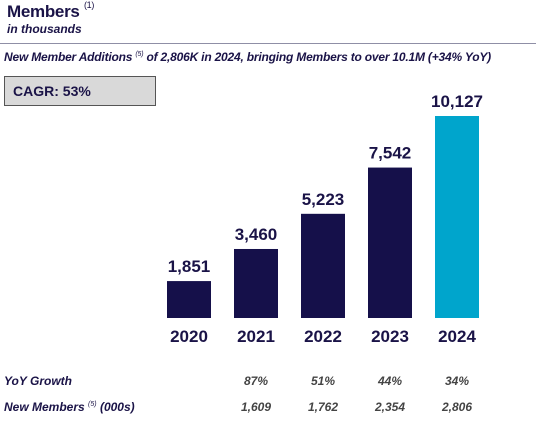 This screenshot has height=425, width=536. I want to click on title-text: Members, so click(43, 11).